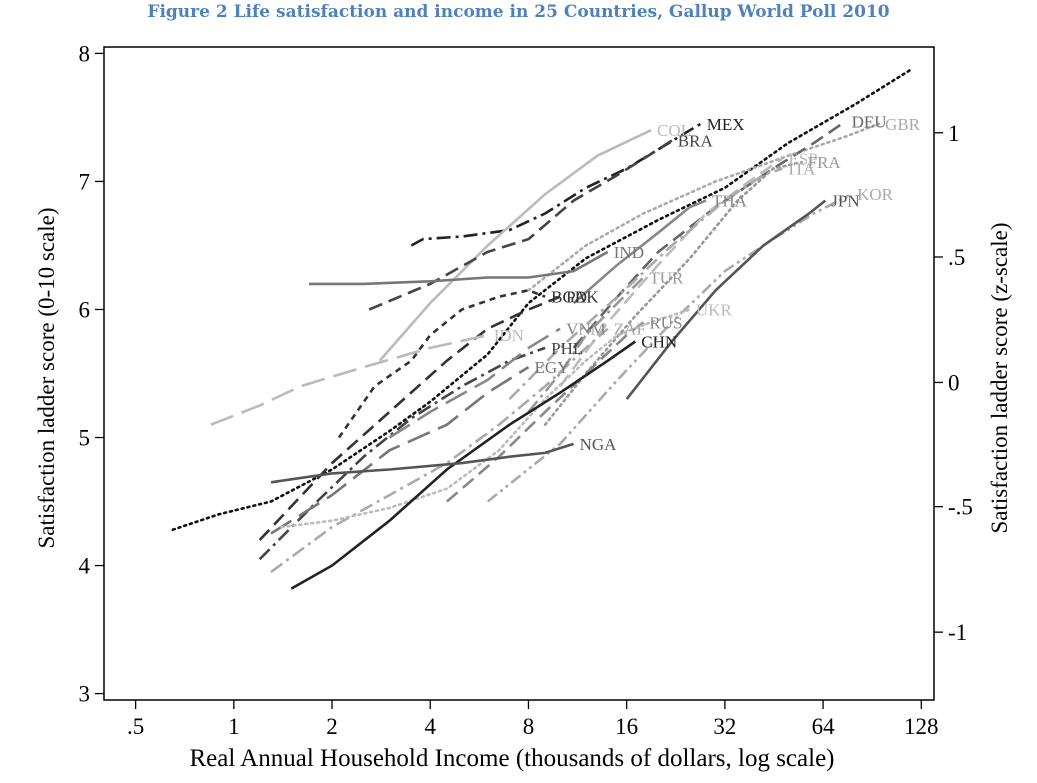 Image resolution: width=1037 pixels, height=783 pixels. Describe the element at coordinates (332, 726) in the screenshot. I see `x-tick-label: 2` at that location.